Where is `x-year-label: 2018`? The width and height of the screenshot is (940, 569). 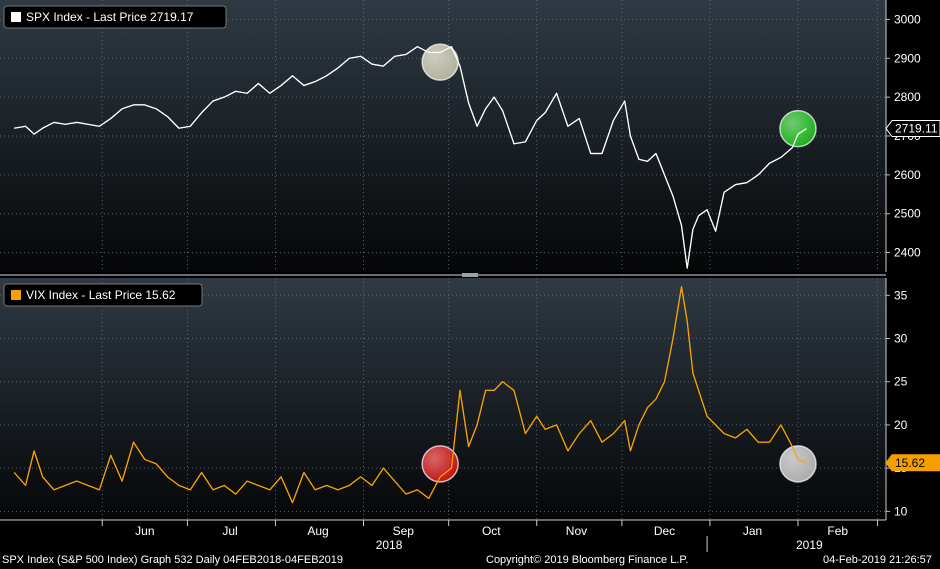
x-year-label: 2018 is located at coordinates (389, 545).